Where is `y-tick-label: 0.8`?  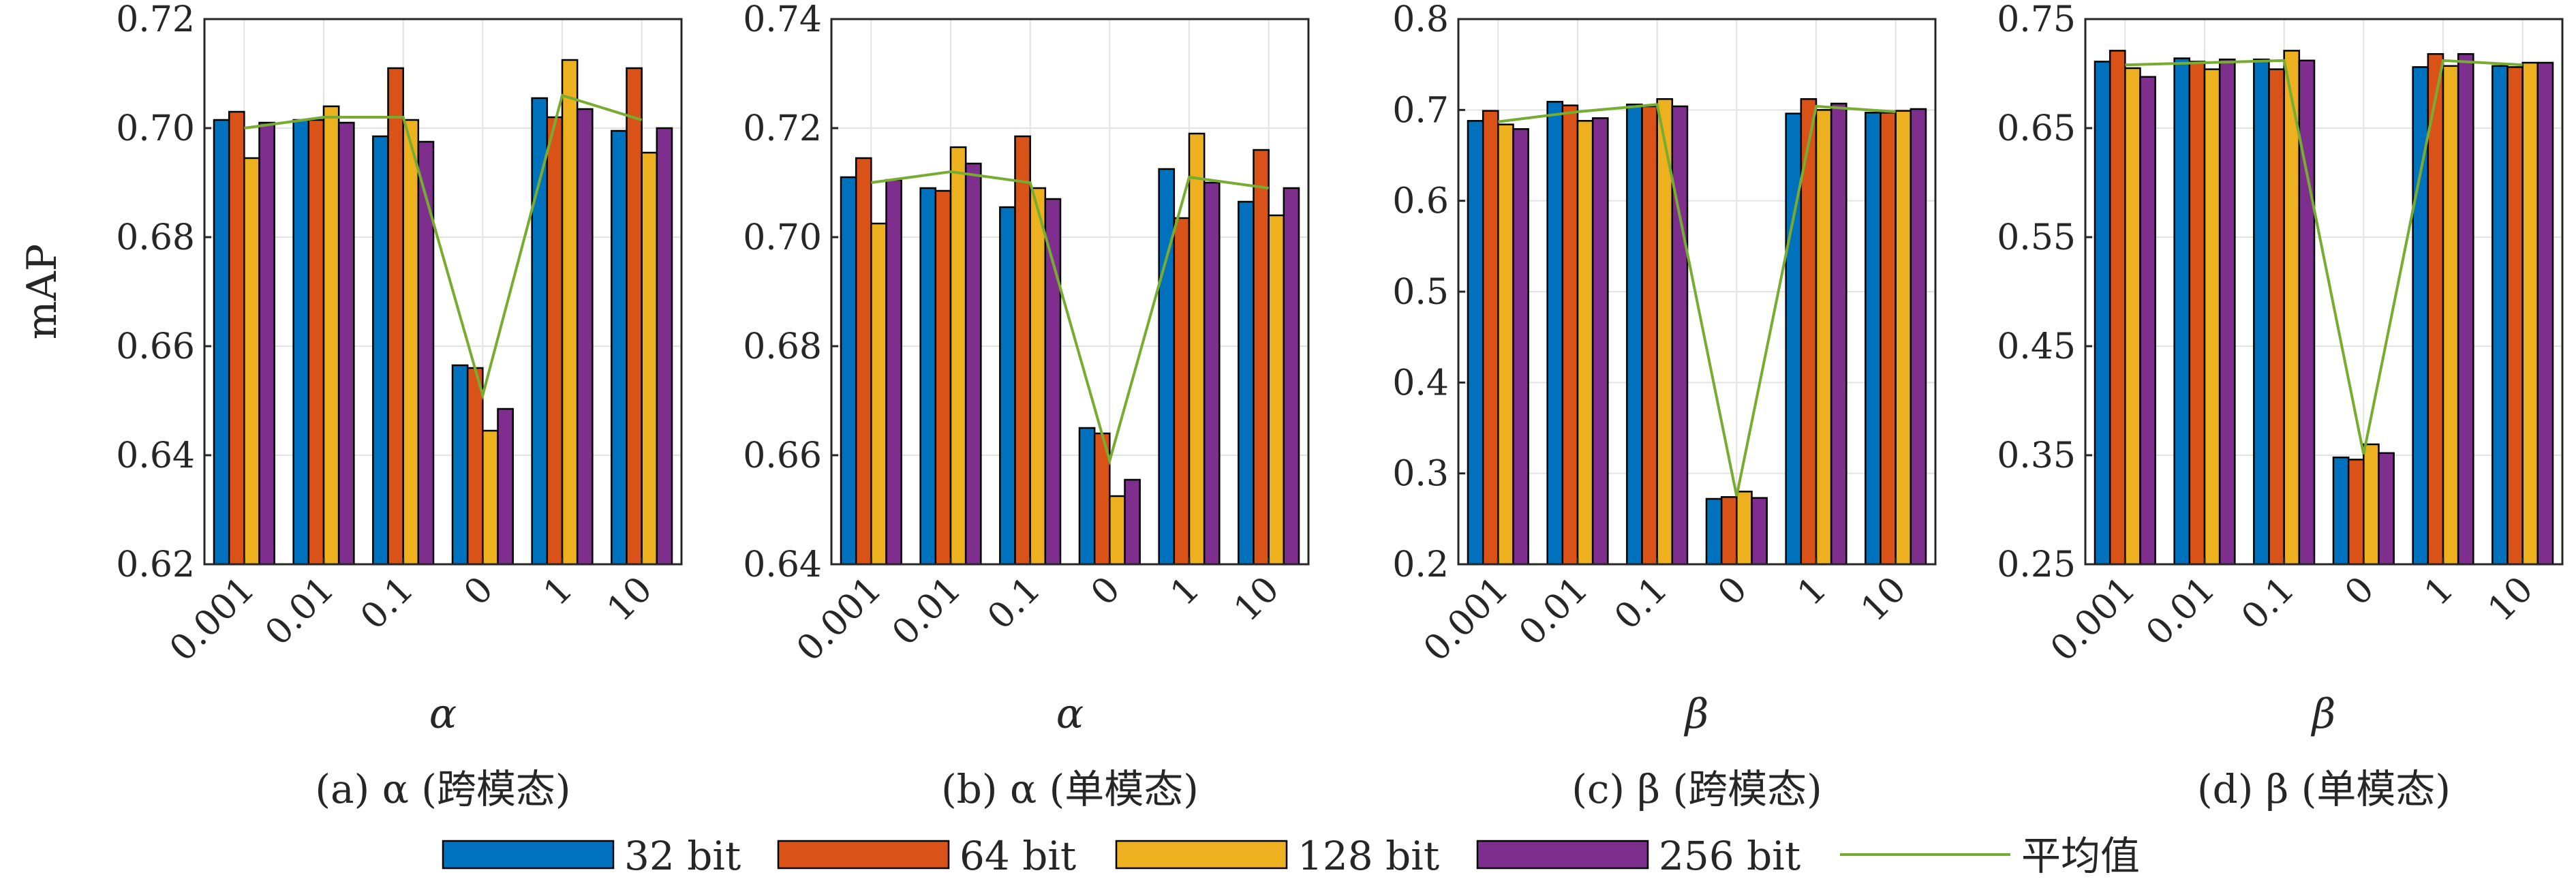 y-tick-label: 0.8 is located at coordinates (1420, 20).